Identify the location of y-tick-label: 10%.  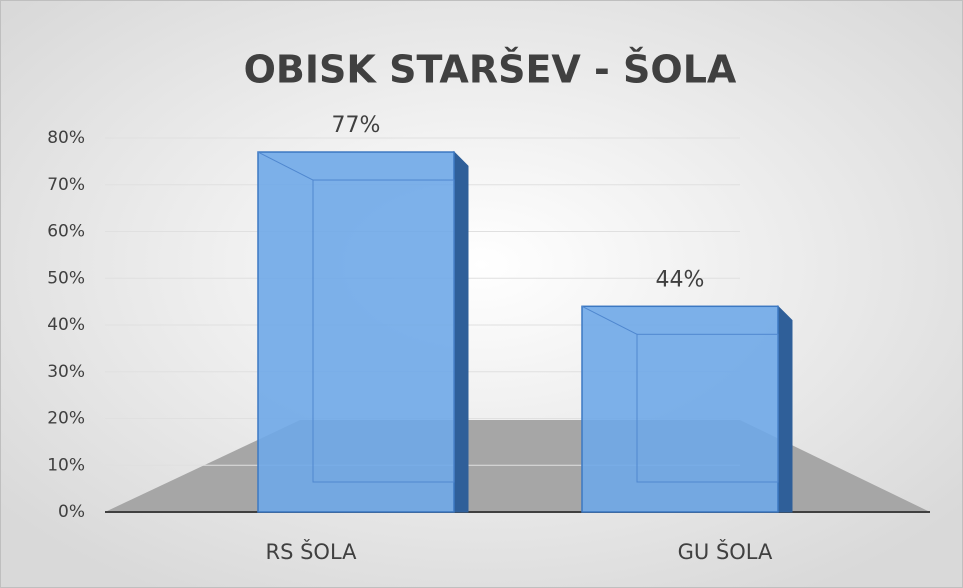
(66, 465).